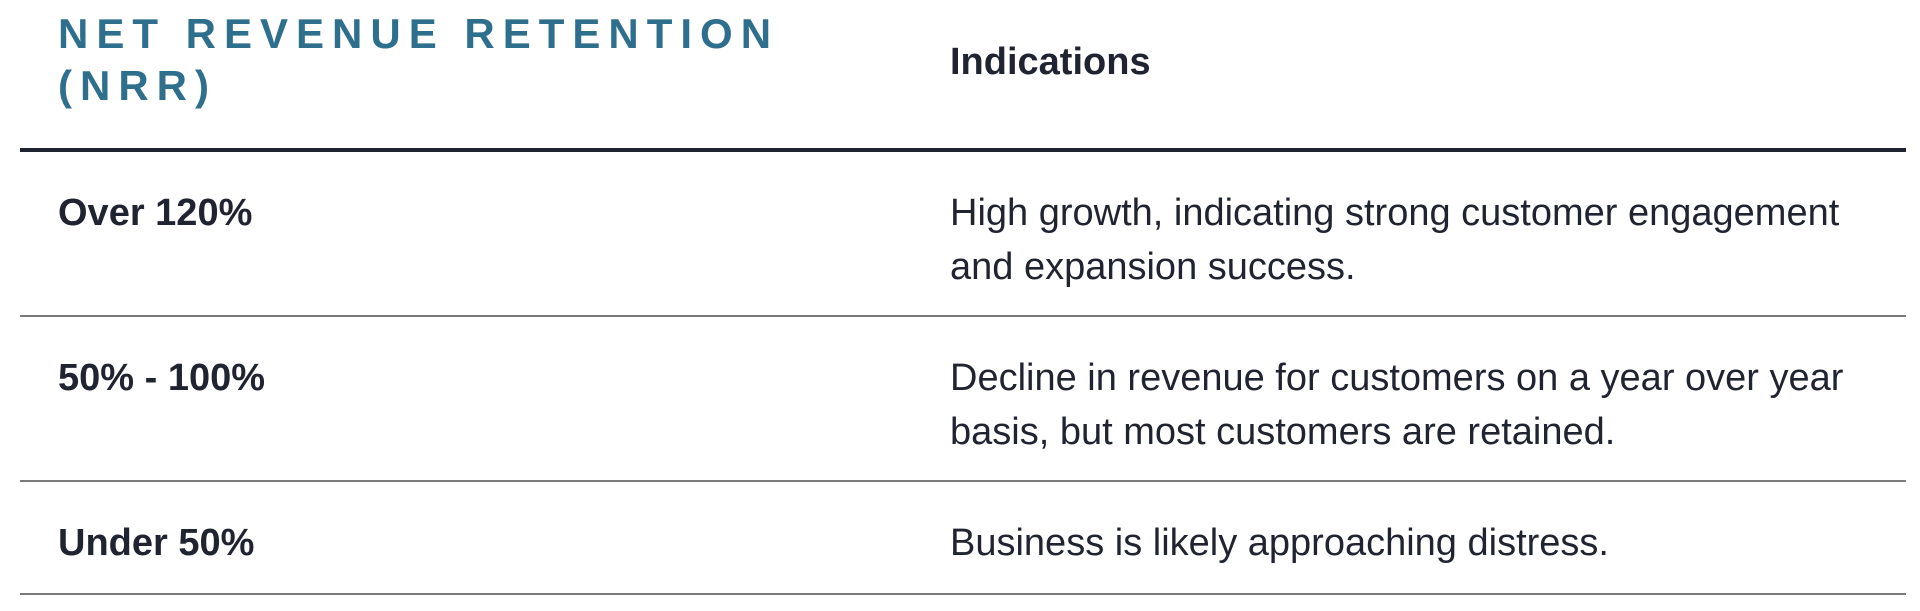  What do you see at coordinates (1050, 62) in the screenshot?
I see `column-header-indications: Indications` at bounding box center [1050, 62].